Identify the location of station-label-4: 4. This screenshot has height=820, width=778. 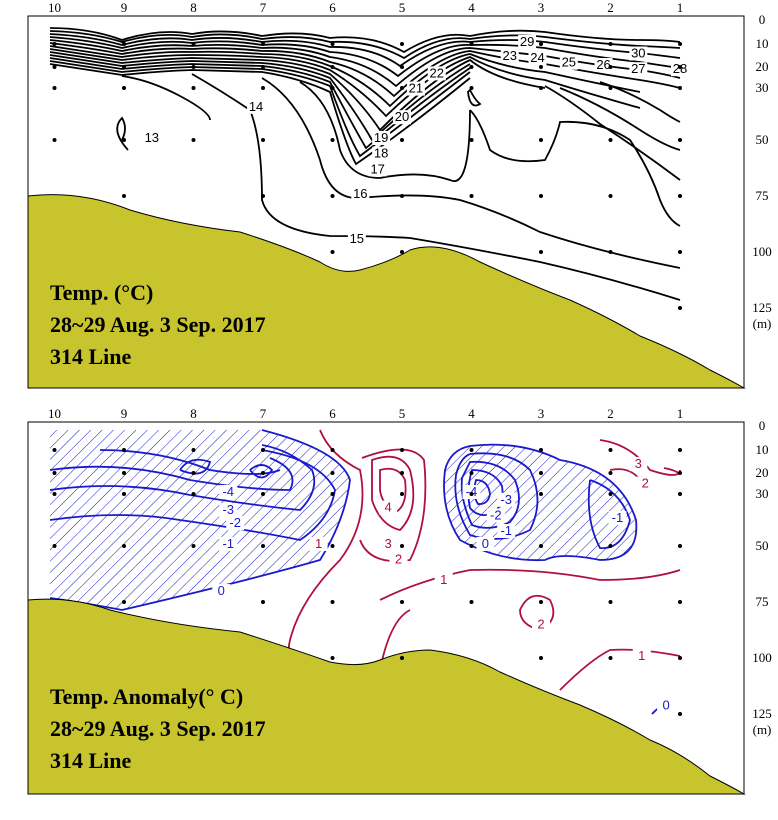
(471, 413).